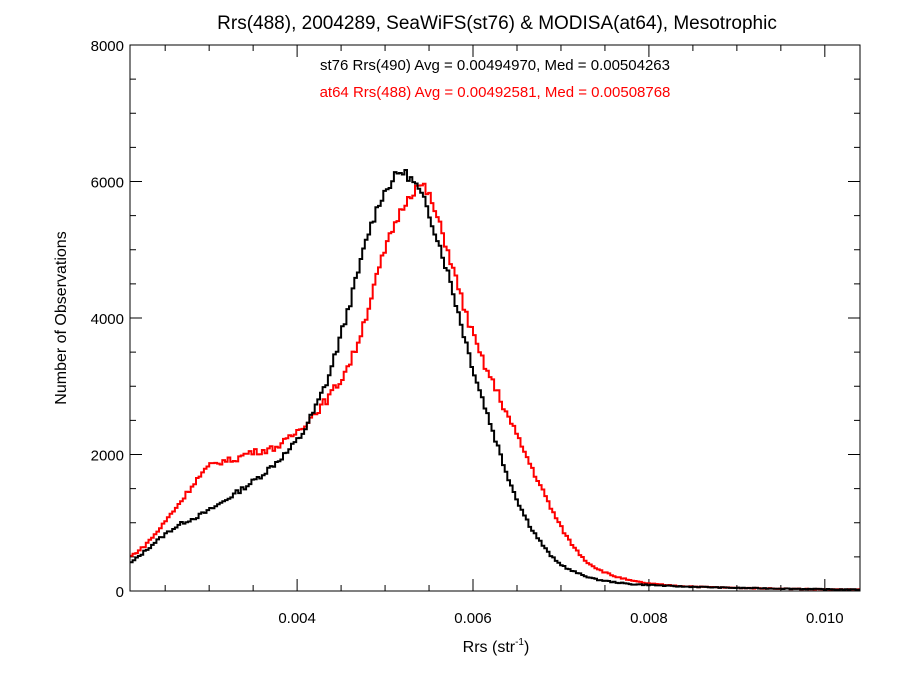 The width and height of the screenshot is (900, 675). Describe the element at coordinates (489, 647) in the screenshot. I see `x-axis-label-base: Rrs (str` at that location.